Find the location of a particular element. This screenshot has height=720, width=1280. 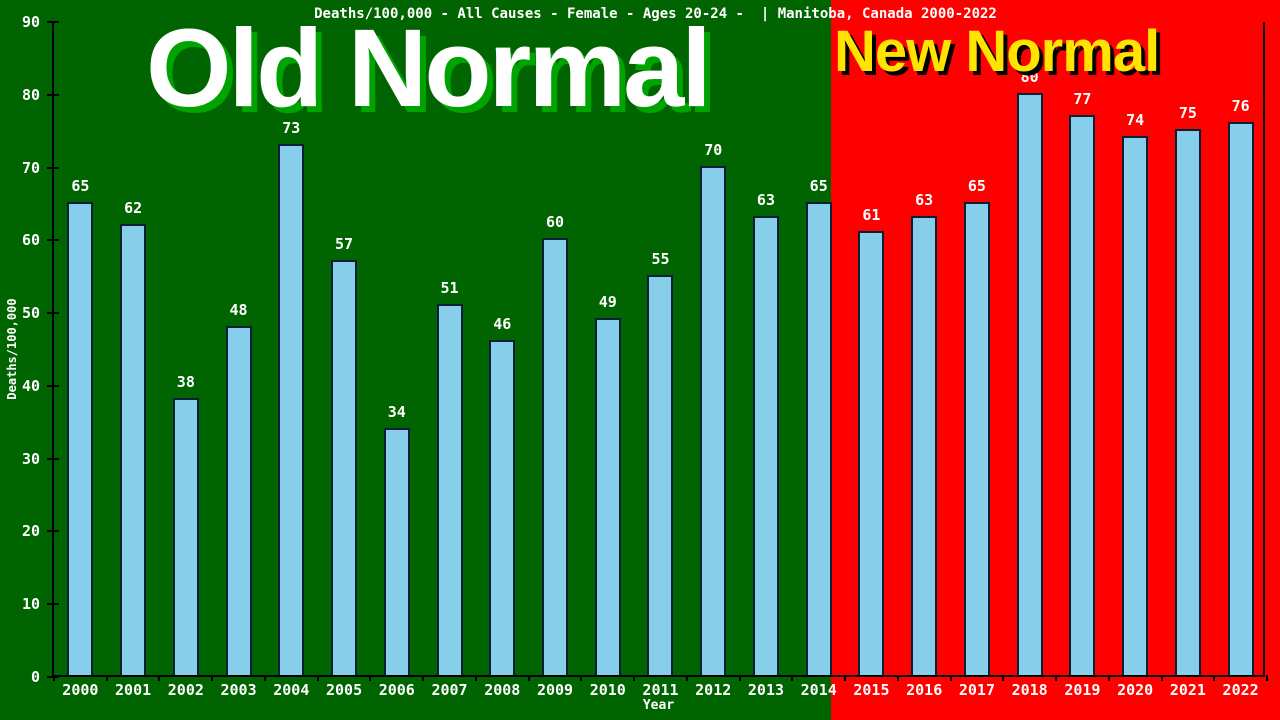

bar-slot-2010: 49 2010 is located at coordinates (607, 360).